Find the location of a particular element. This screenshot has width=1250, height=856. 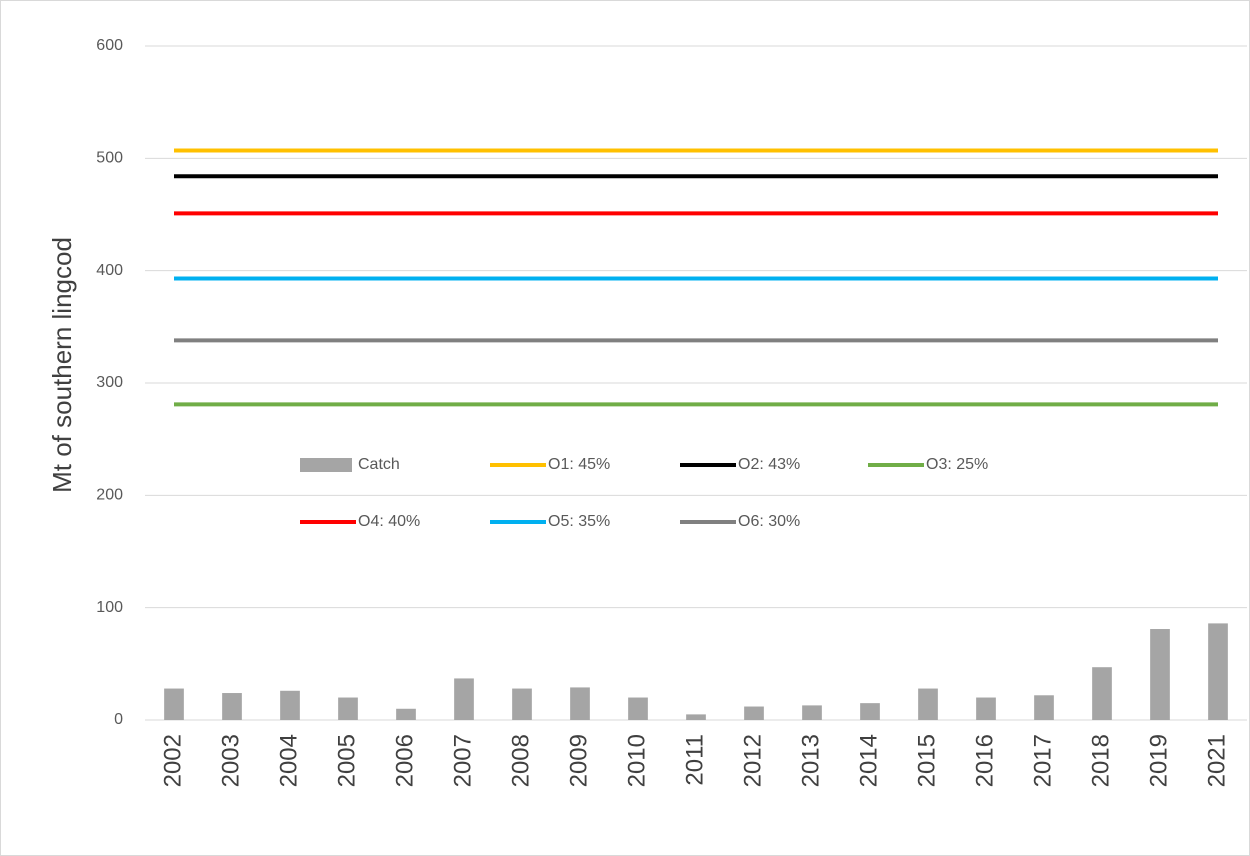

x-tick-label: 2008 is located at coordinates (520, 760).